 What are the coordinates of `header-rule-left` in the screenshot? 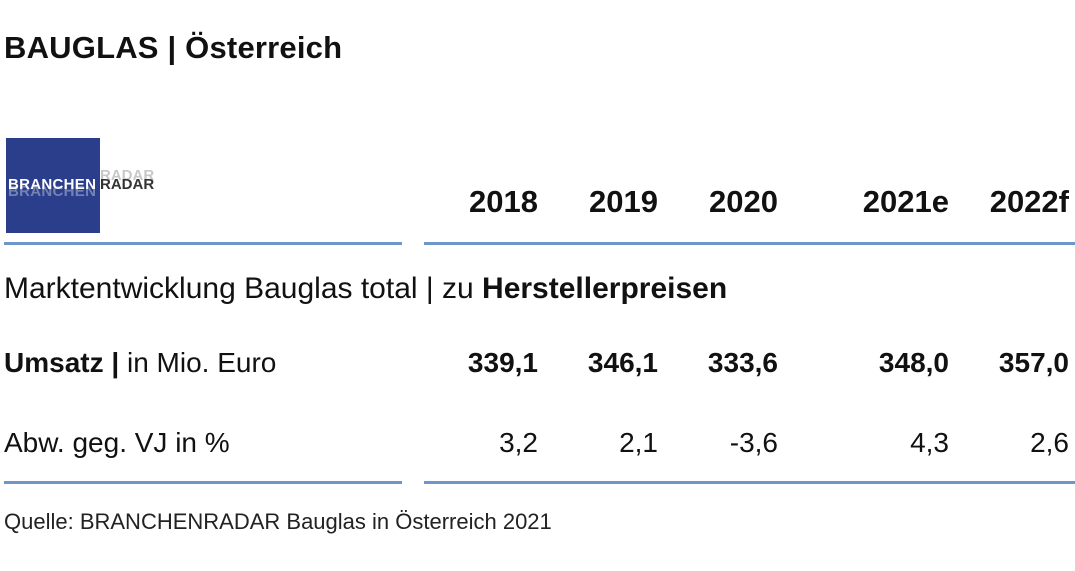 It's located at (203, 243).